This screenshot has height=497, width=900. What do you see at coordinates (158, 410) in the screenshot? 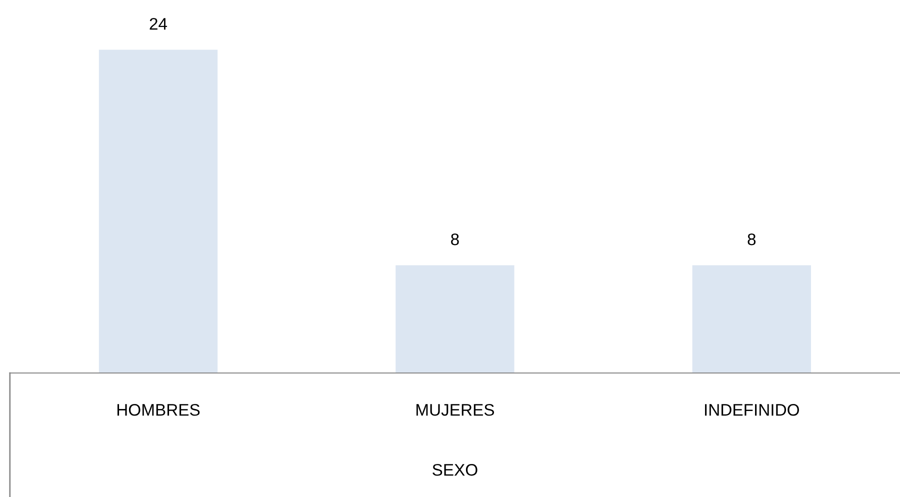
I see `x-tick-label: HOMBRES` at bounding box center [158, 410].